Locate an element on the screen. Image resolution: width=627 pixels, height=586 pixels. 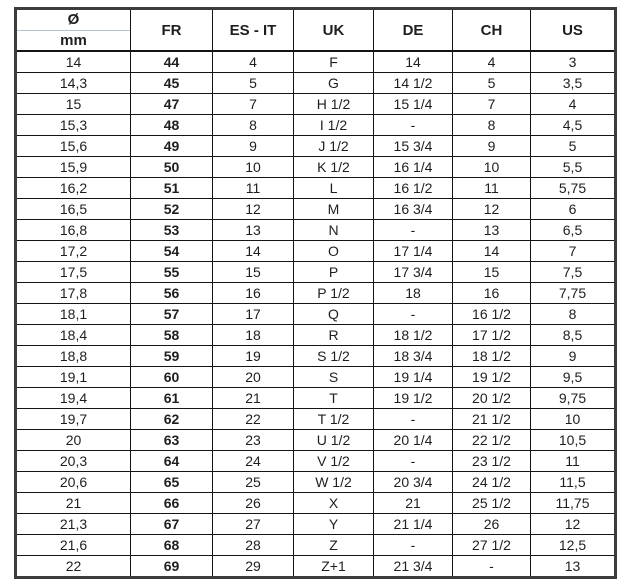
ch-cell: 19 1/2 is located at coordinates (491, 377).